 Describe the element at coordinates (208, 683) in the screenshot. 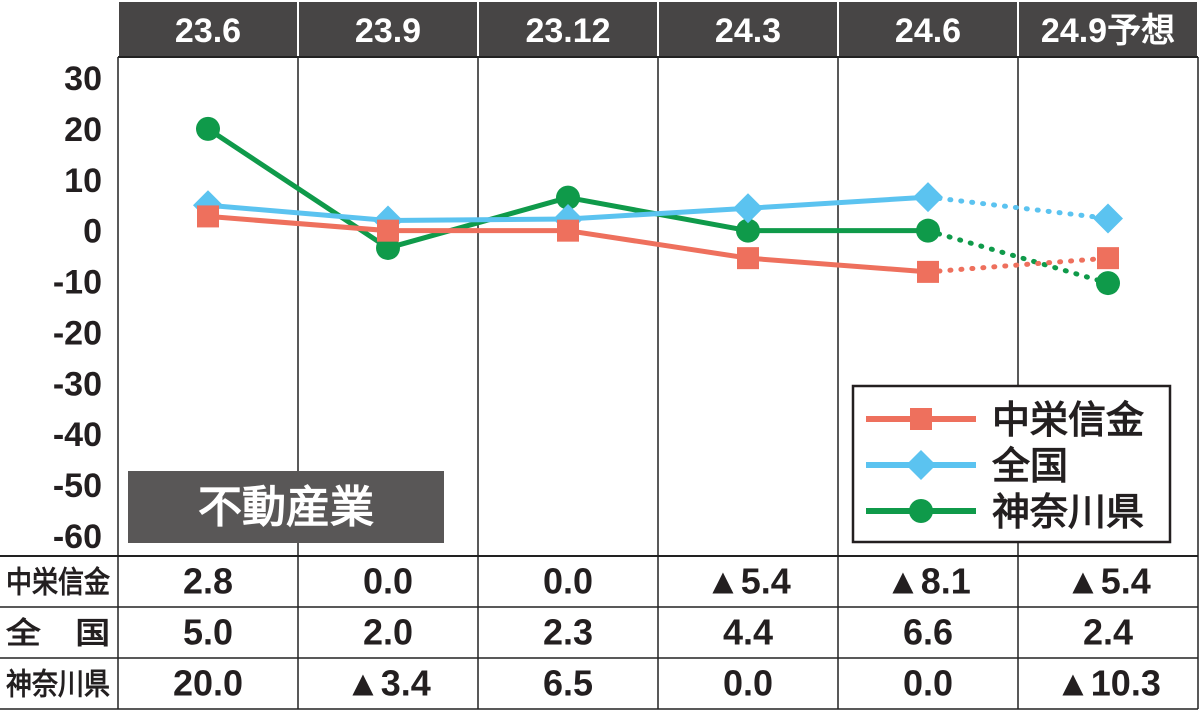

I see `data-label: 20.0` at that location.